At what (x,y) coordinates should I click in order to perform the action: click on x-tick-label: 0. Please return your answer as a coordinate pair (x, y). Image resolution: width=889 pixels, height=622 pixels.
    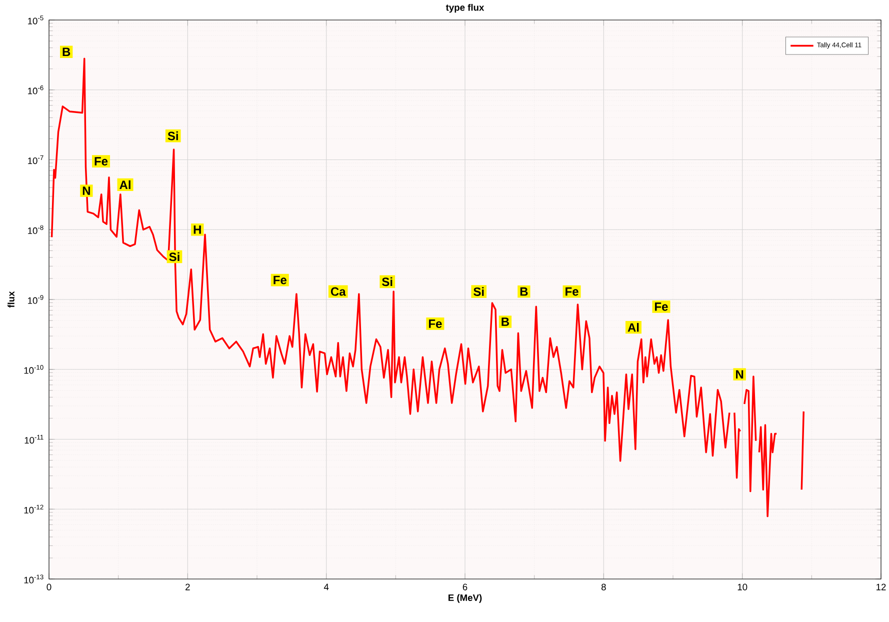
    Looking at the image, I should click on (49, 587).